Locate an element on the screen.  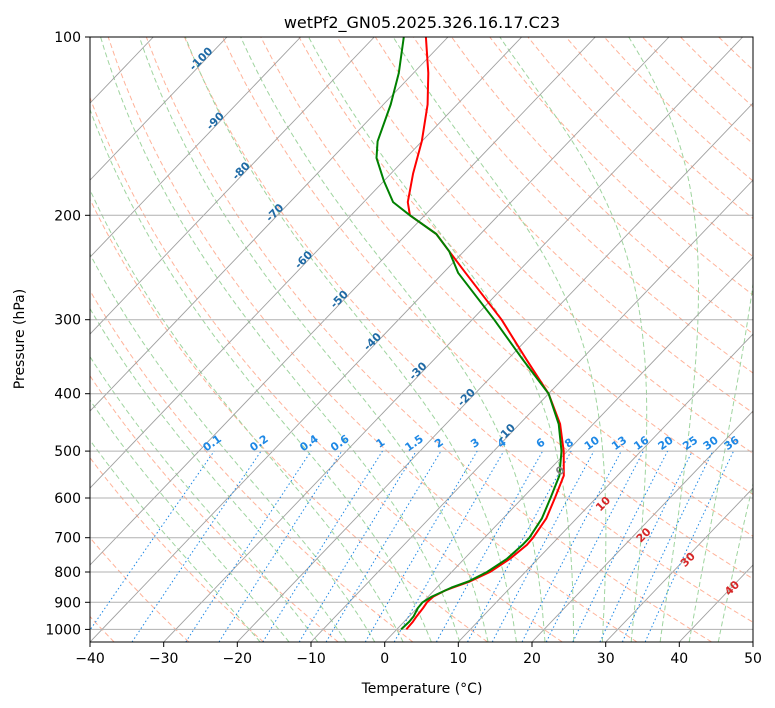
isotherm-label: -60 is located at coordinates (303, 259).